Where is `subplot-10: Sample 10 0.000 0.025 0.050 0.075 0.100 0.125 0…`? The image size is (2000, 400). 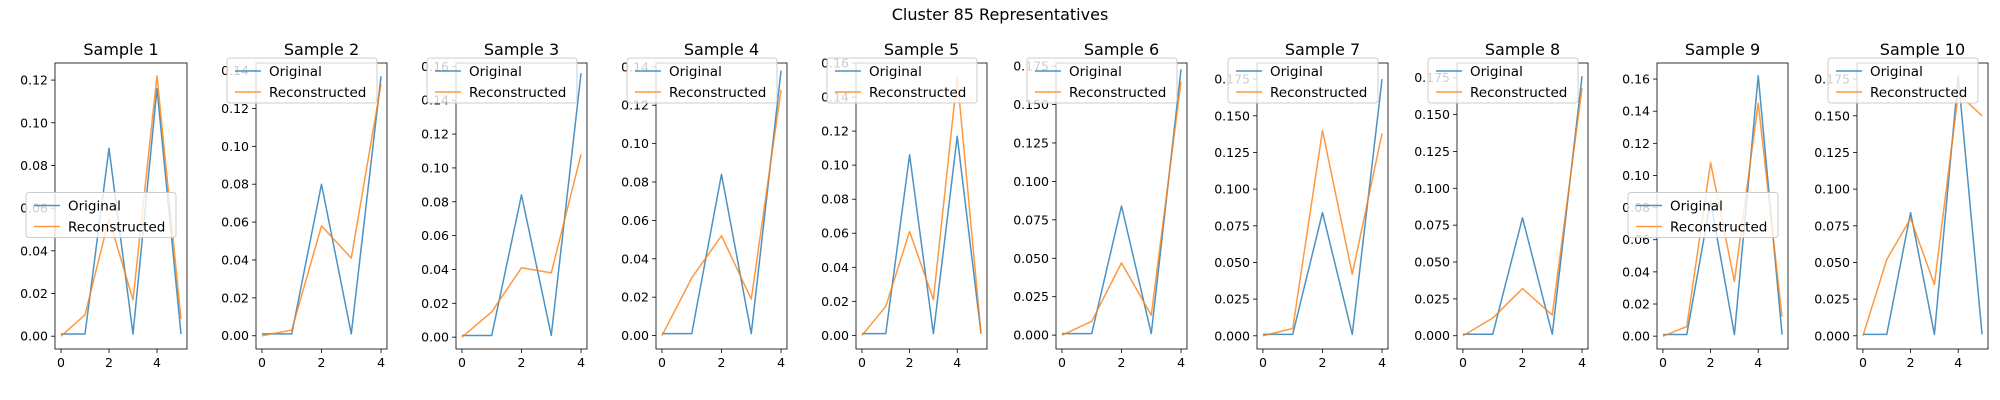 subplot-10: Sample 10 0.000 0.025 0.050 0.075 0.100 0.125 0… is located at coordinates (1901, 205).